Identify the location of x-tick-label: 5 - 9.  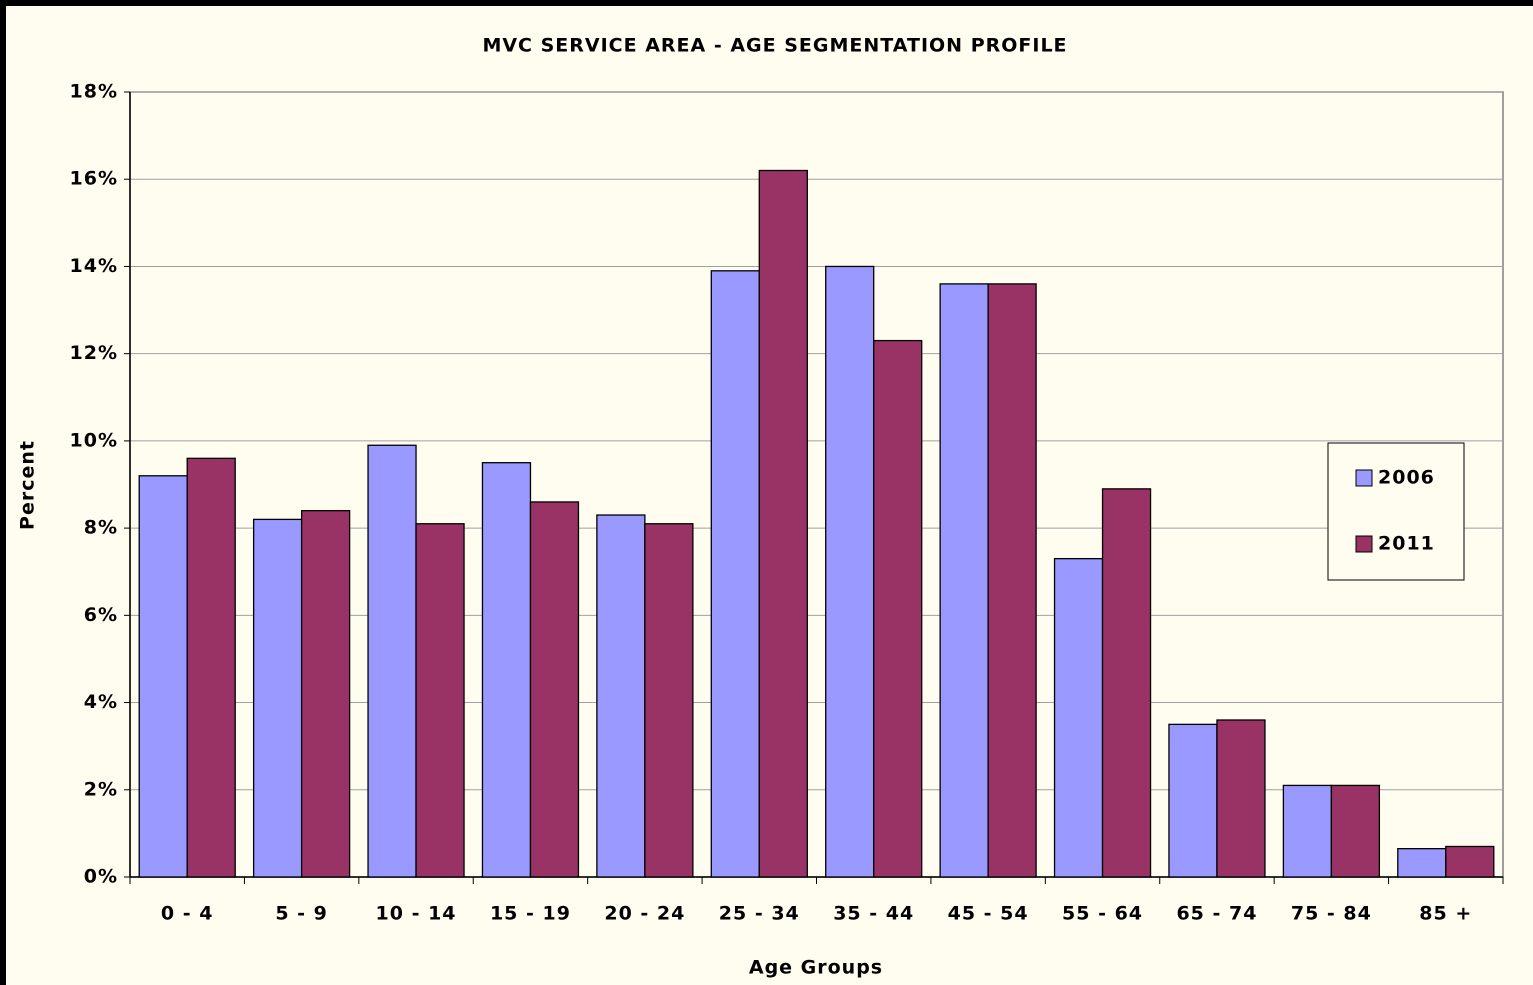
(301, 914).